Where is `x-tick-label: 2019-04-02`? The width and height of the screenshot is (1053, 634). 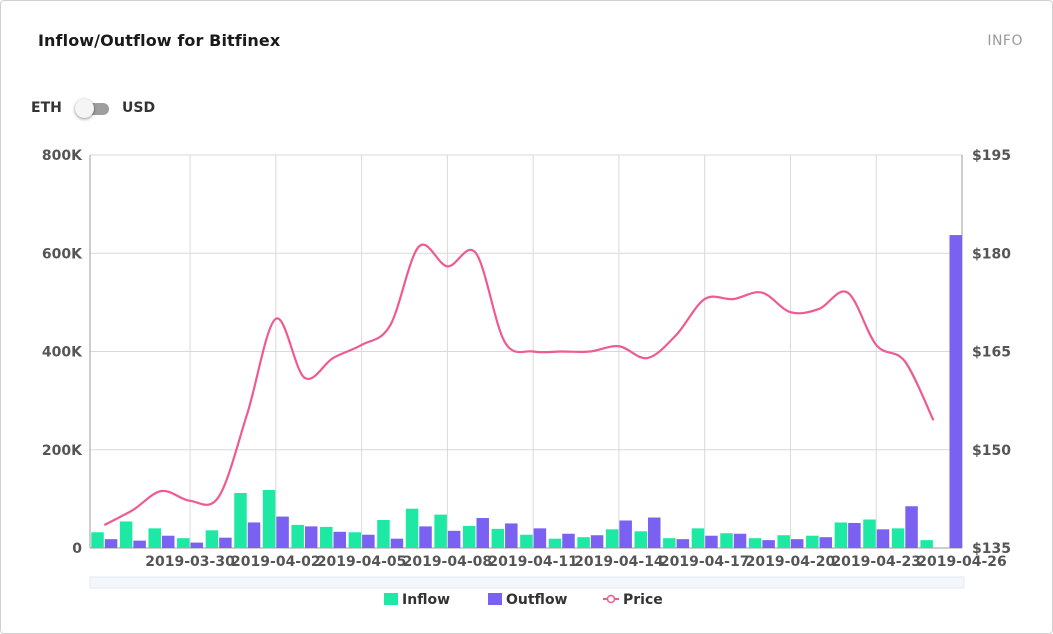 x-tick-label: 2019-04-02 is located at coordinates (276, 562).